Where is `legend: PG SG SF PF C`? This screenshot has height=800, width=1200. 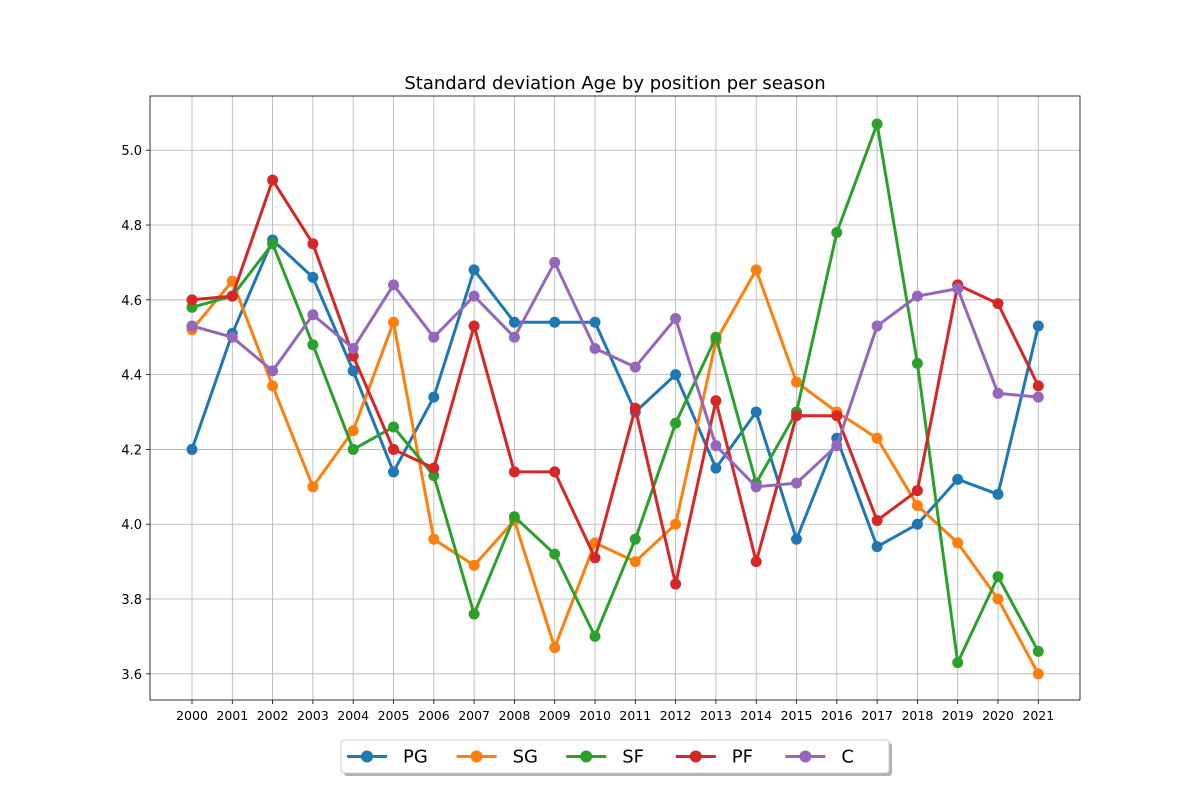
legend: PG SG SF PF C is located at coordinates (616, 757).